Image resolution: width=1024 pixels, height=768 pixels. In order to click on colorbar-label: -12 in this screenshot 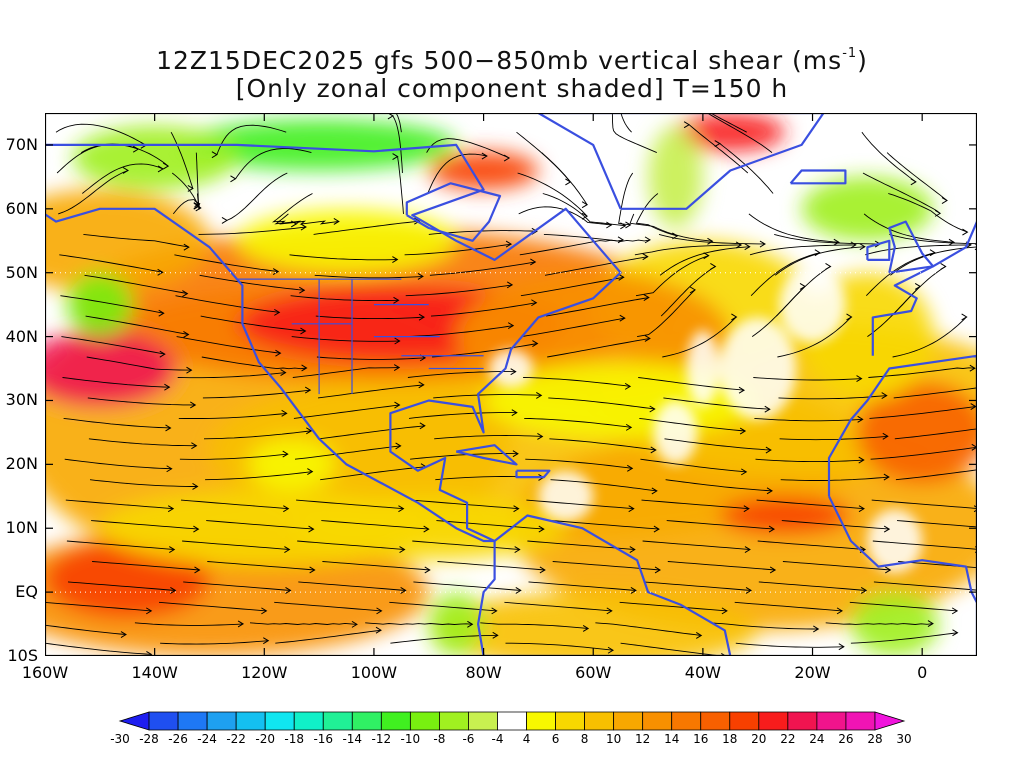, I will do `click(381, 739)`.